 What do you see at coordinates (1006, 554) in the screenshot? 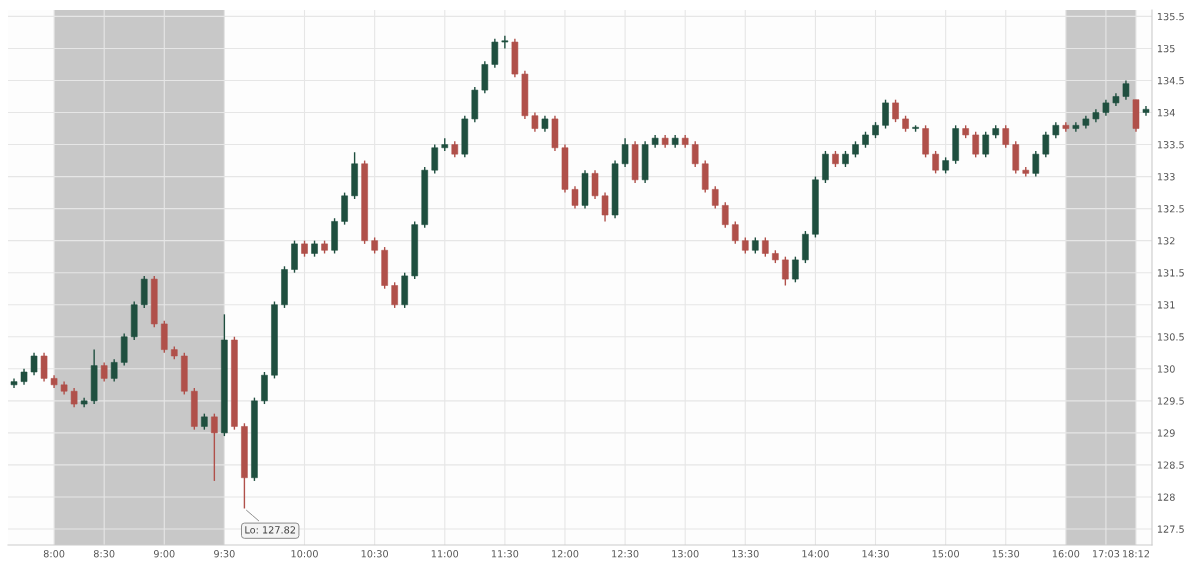
I see `x-tick-label: 15:30` at bounding box center [1006, 554].